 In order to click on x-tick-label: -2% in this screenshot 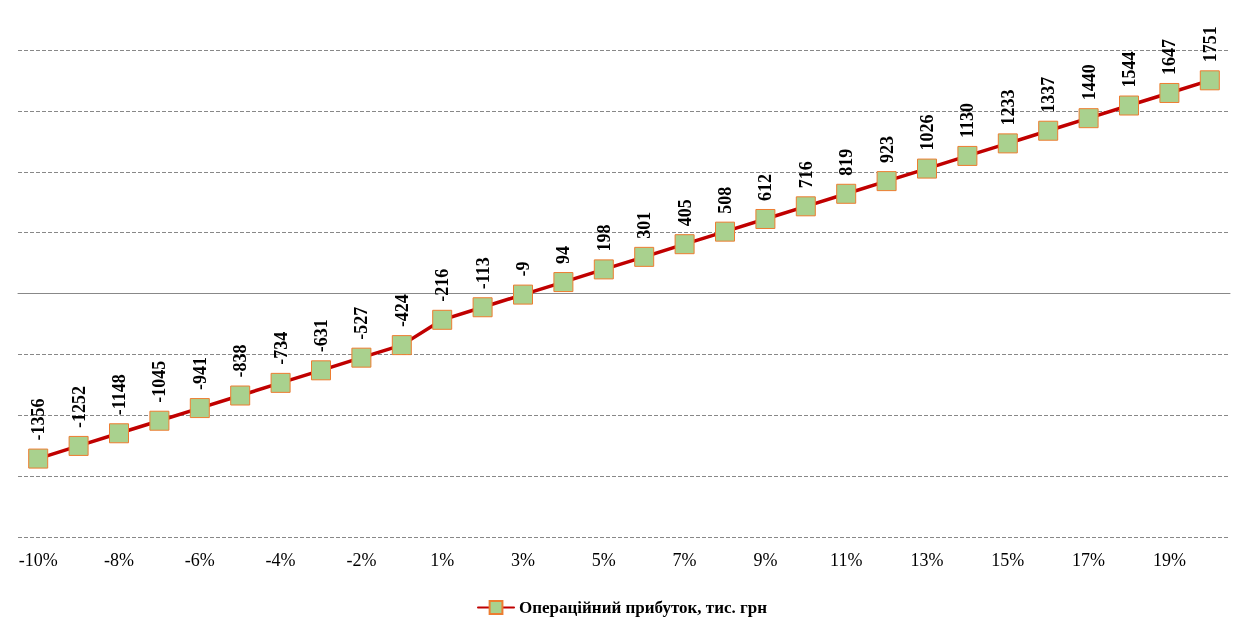, I will do `click(361, 560)`.